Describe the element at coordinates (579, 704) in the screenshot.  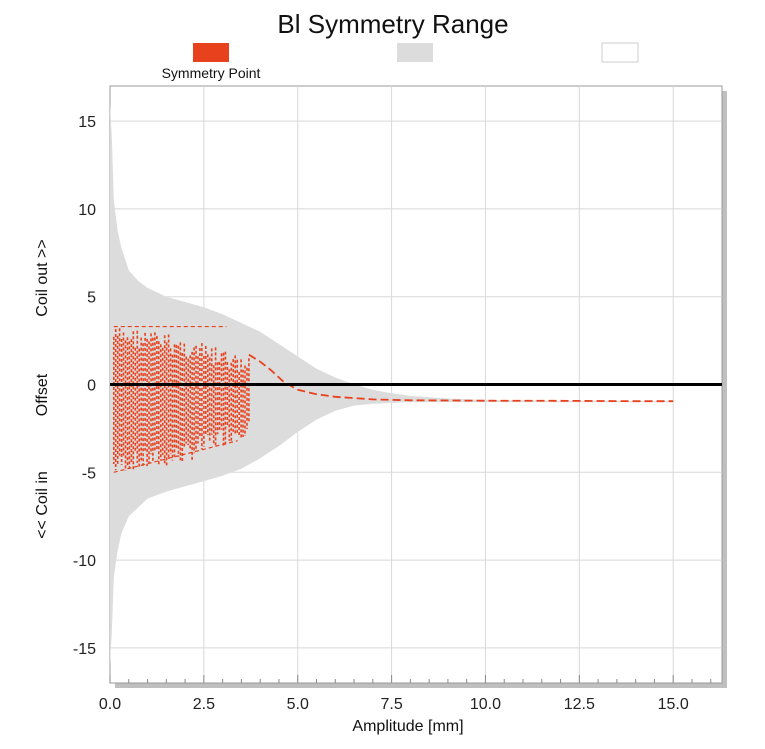
I see `x-tick-label: 12.5` at that location.